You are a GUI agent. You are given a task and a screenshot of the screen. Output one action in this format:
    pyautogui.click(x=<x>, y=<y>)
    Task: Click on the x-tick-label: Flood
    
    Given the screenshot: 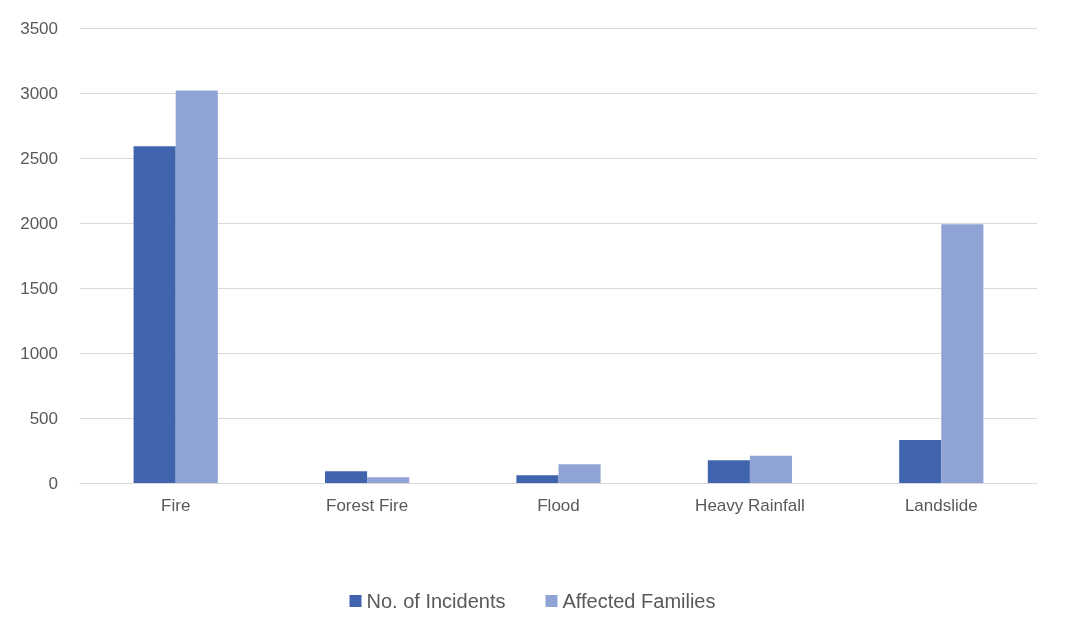 What is the action you would take?
    pyautogui.click(x=558, y=505)
    